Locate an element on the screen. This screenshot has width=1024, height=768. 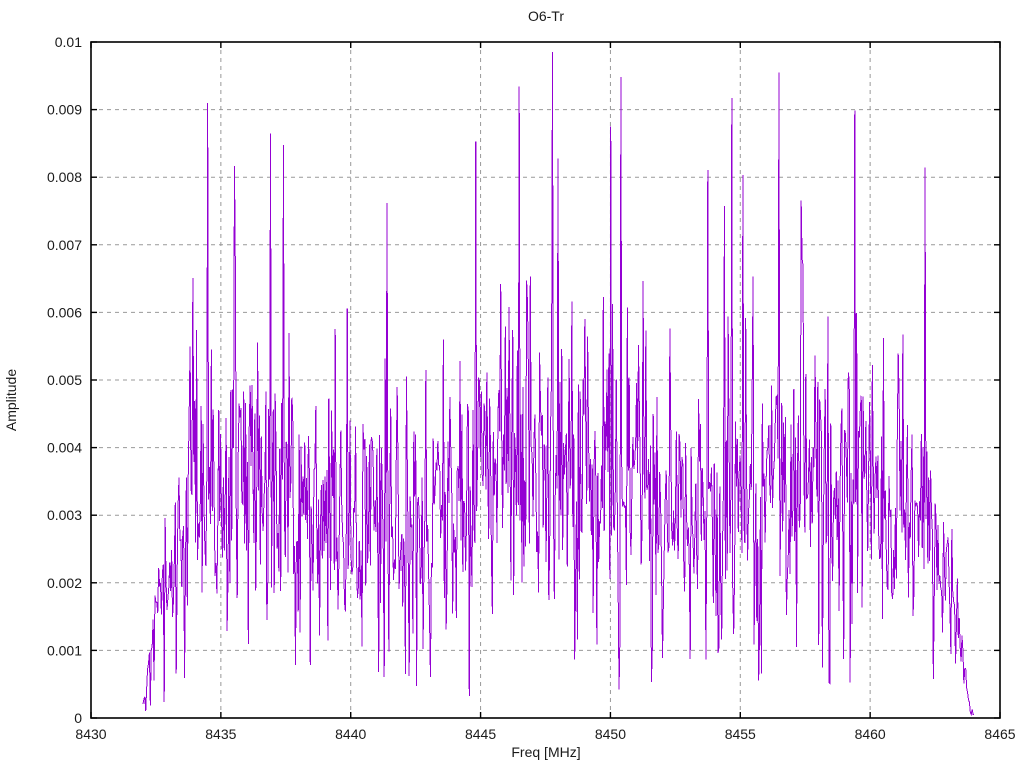
y-tick-label: 0.005 is located at coordinates (64, 380).